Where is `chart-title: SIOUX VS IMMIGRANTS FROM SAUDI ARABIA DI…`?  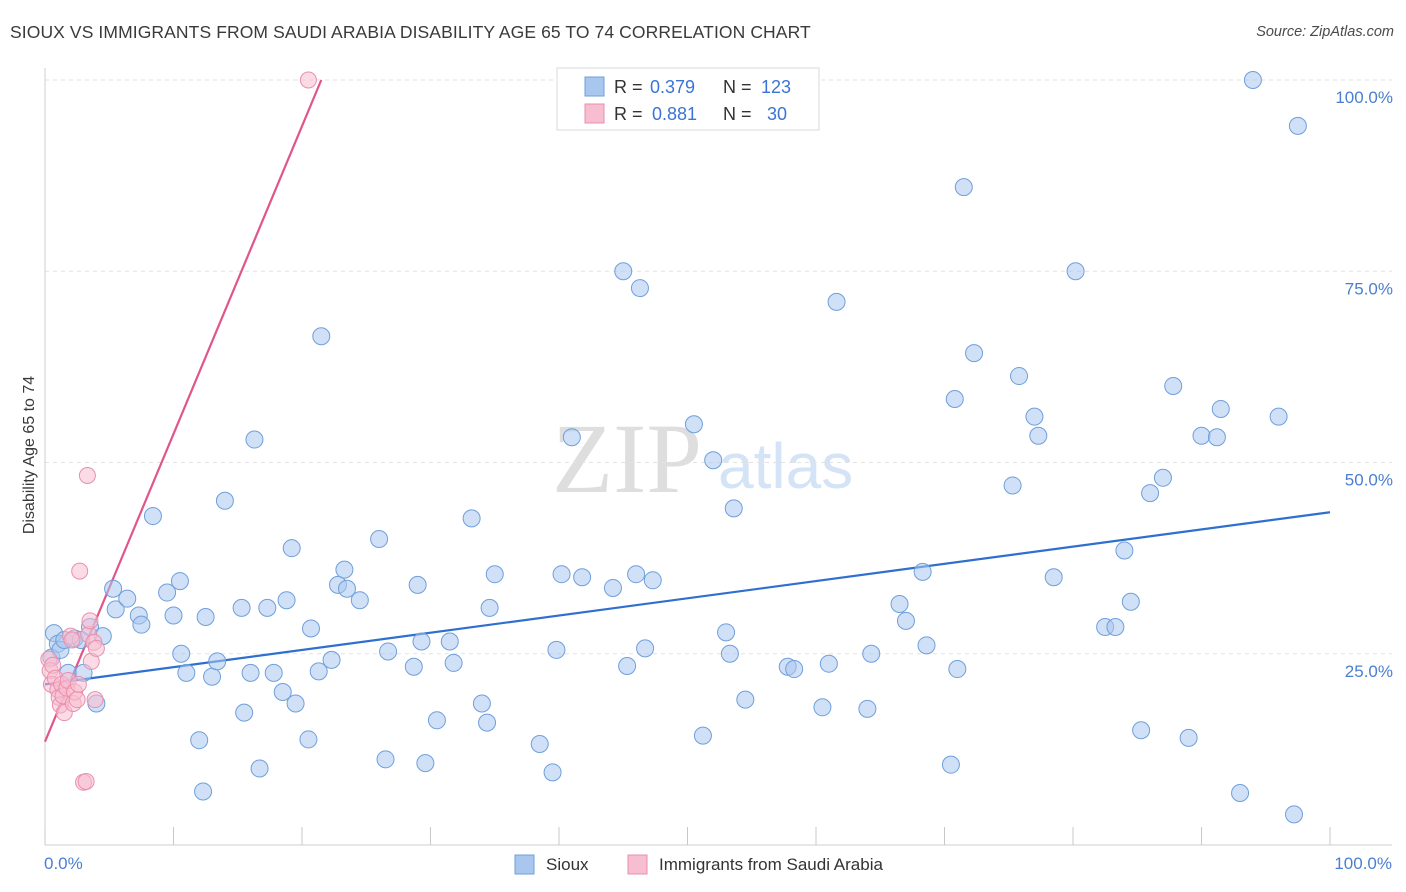
chart-title: SIOUX VS IMMIGRANTS FROM SAUDI ARABIA DI… is located at coordinates (410, 32).